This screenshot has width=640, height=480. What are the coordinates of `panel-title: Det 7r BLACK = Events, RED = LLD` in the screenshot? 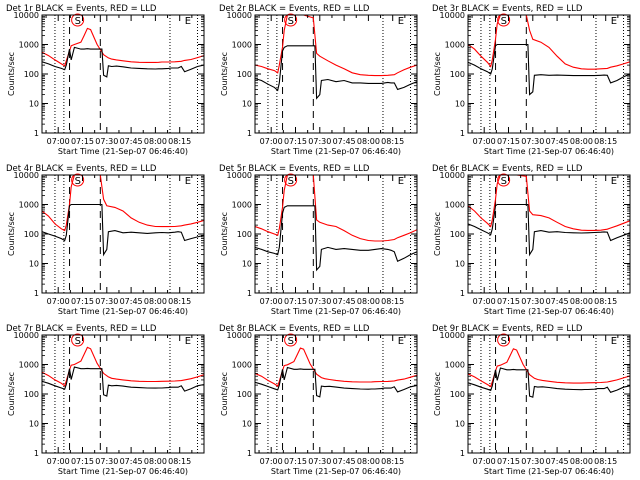 It's located at (81, 329).